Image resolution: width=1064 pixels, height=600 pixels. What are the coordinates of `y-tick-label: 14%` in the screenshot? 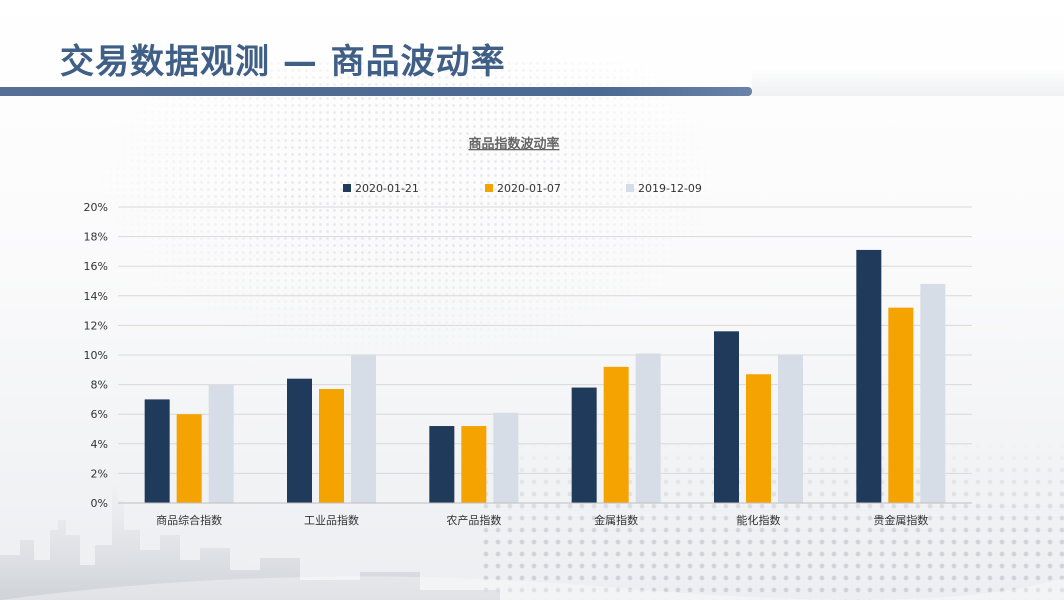 It's located at (96, 296).